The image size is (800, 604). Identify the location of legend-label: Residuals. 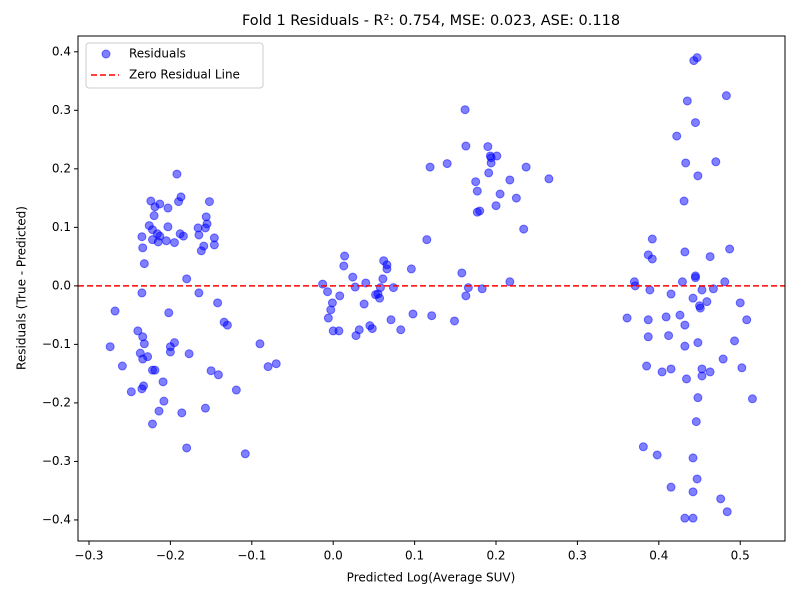
(157, 54).